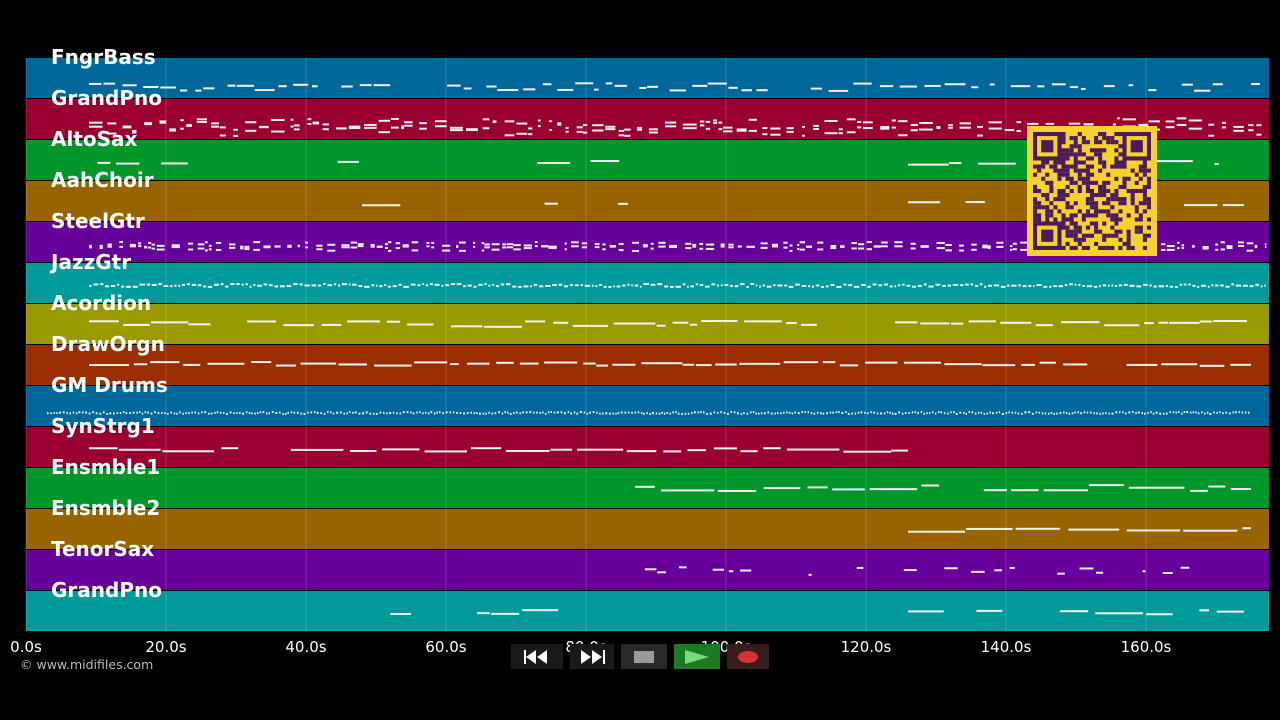  I want to click on record-button, so click(748, 656).